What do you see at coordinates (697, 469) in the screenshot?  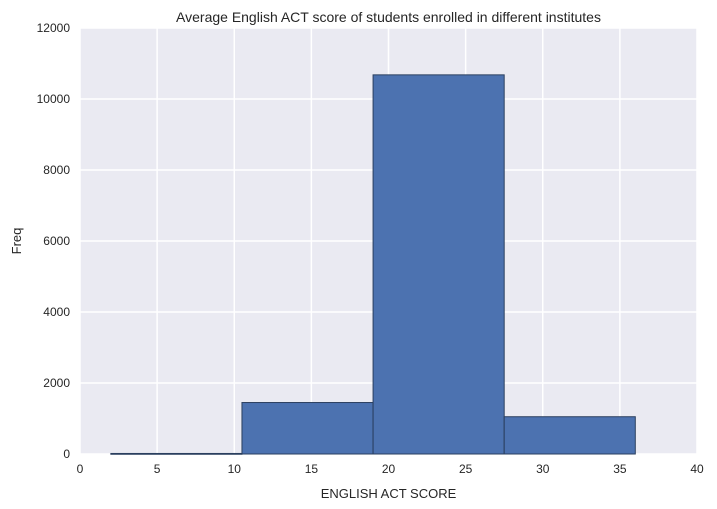 I see `x-tick-label: 40` at bounding box center [697, 469].